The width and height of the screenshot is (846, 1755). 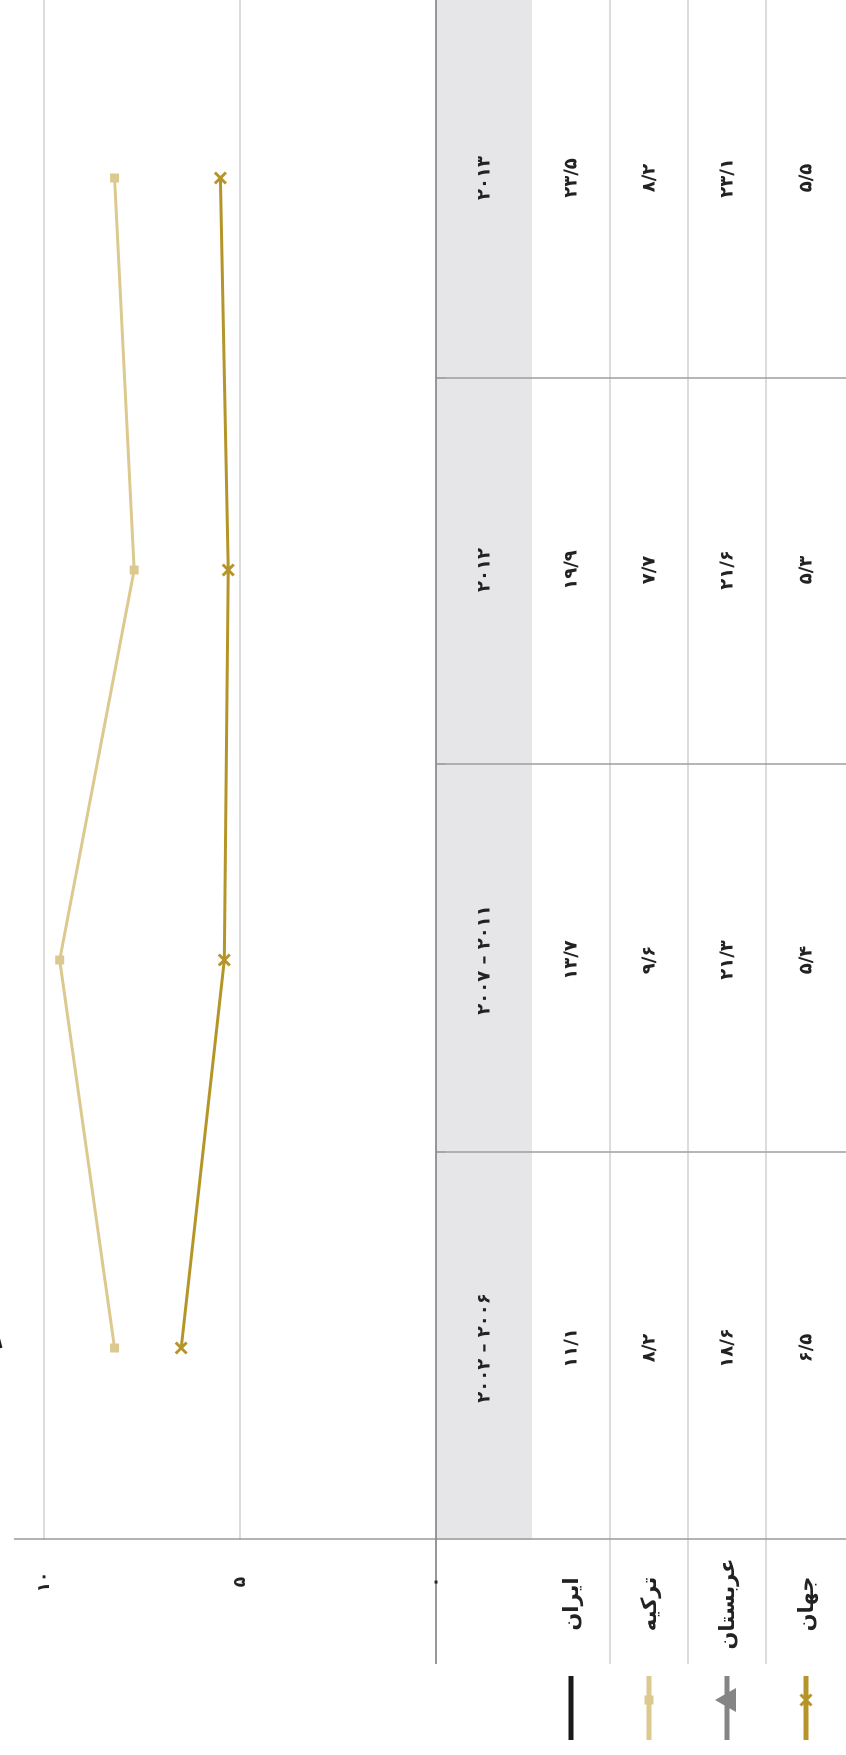 I want to click on table-cell-value: ۱۱/۱, so click(x=571, y=1348).